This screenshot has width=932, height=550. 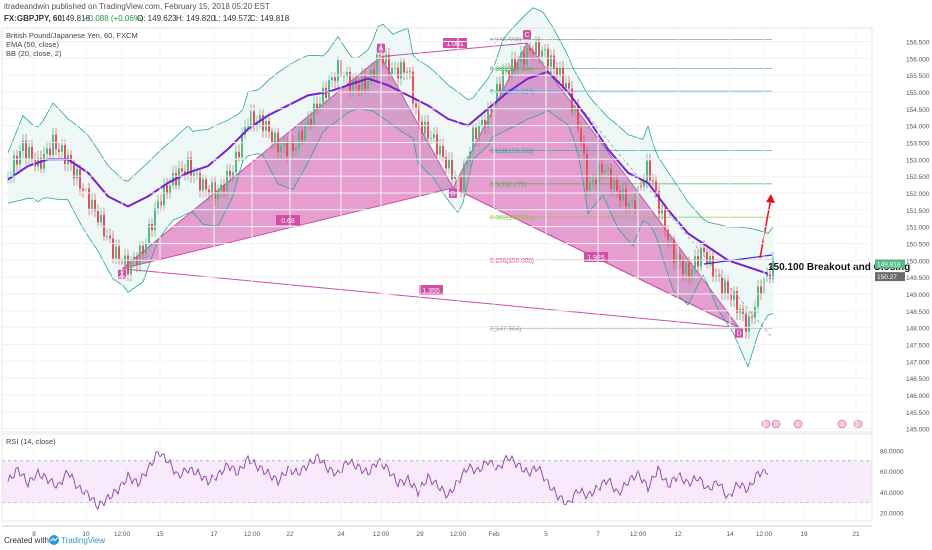 I want to click on price-tick-label: 154.000, so click(x=918, y=127).